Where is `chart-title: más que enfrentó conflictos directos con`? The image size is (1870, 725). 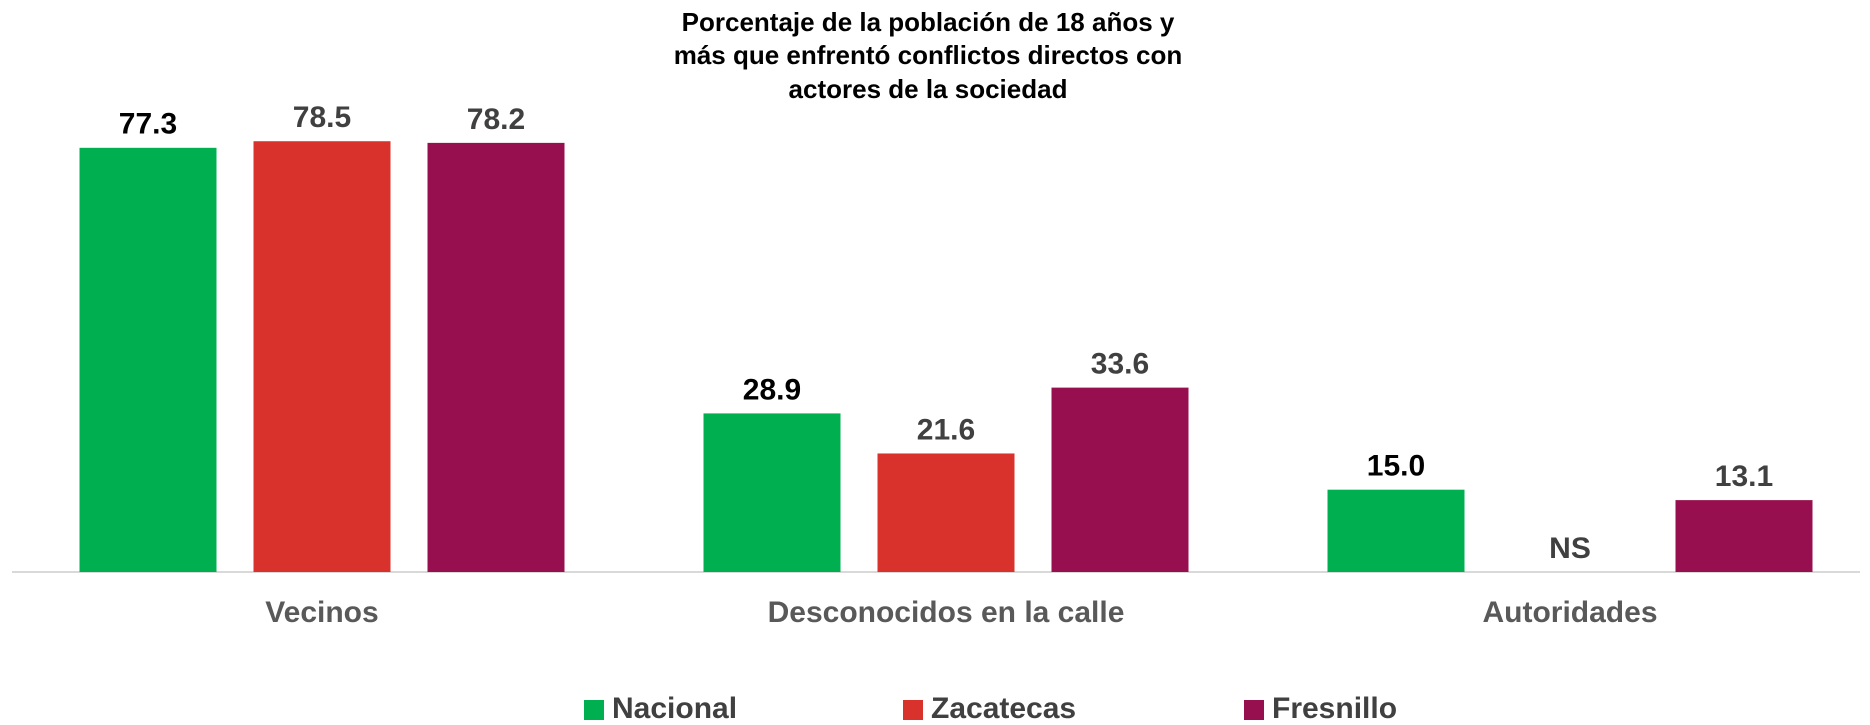
chart-title: más que enfrentó conflictos directos con is located at coordinates (928, 55).